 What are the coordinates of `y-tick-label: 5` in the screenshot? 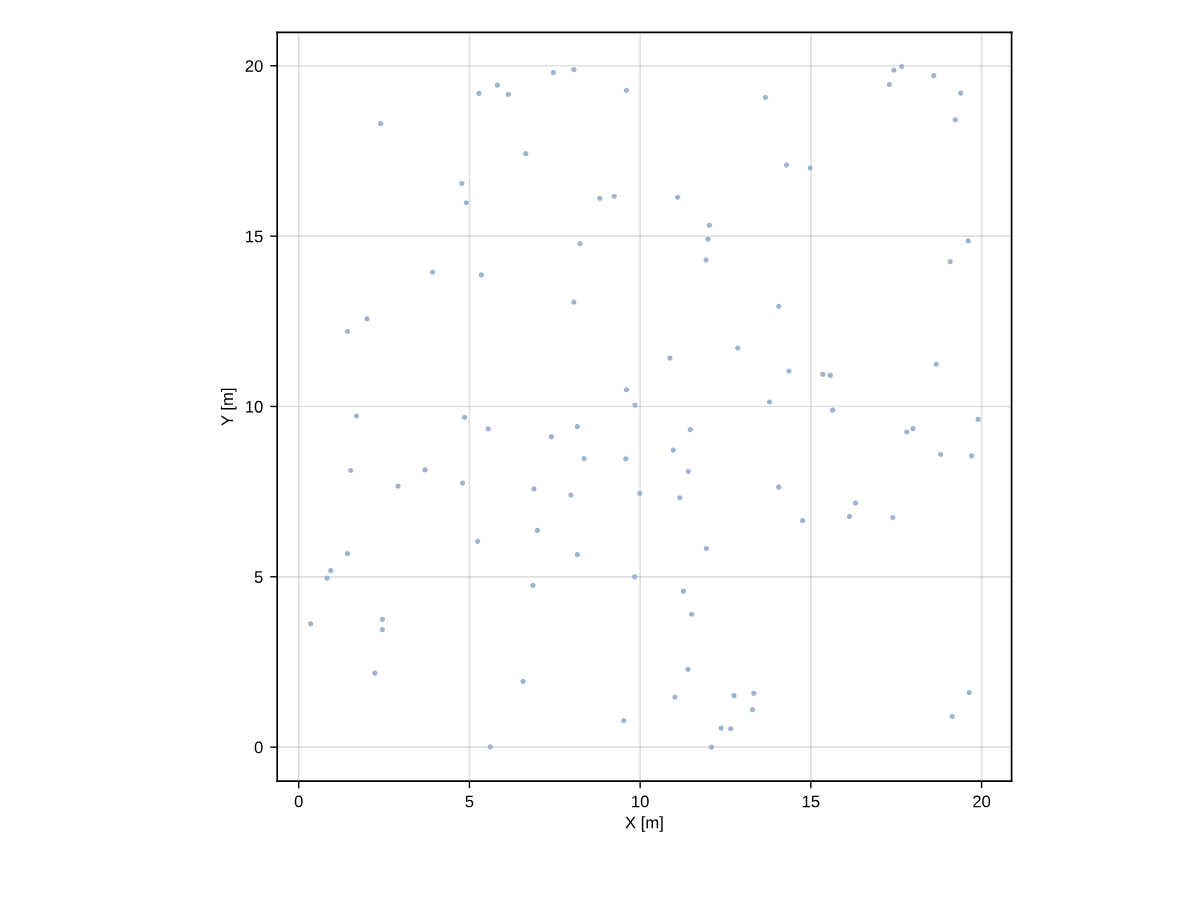 It's located at (258, 577).